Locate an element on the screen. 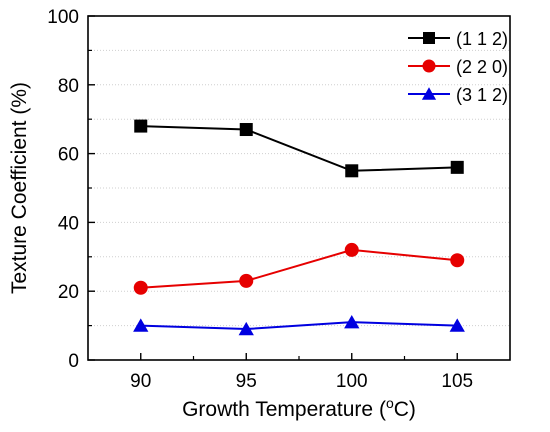  legend-label: (1 1 2) is located at coordinates (482, 39).